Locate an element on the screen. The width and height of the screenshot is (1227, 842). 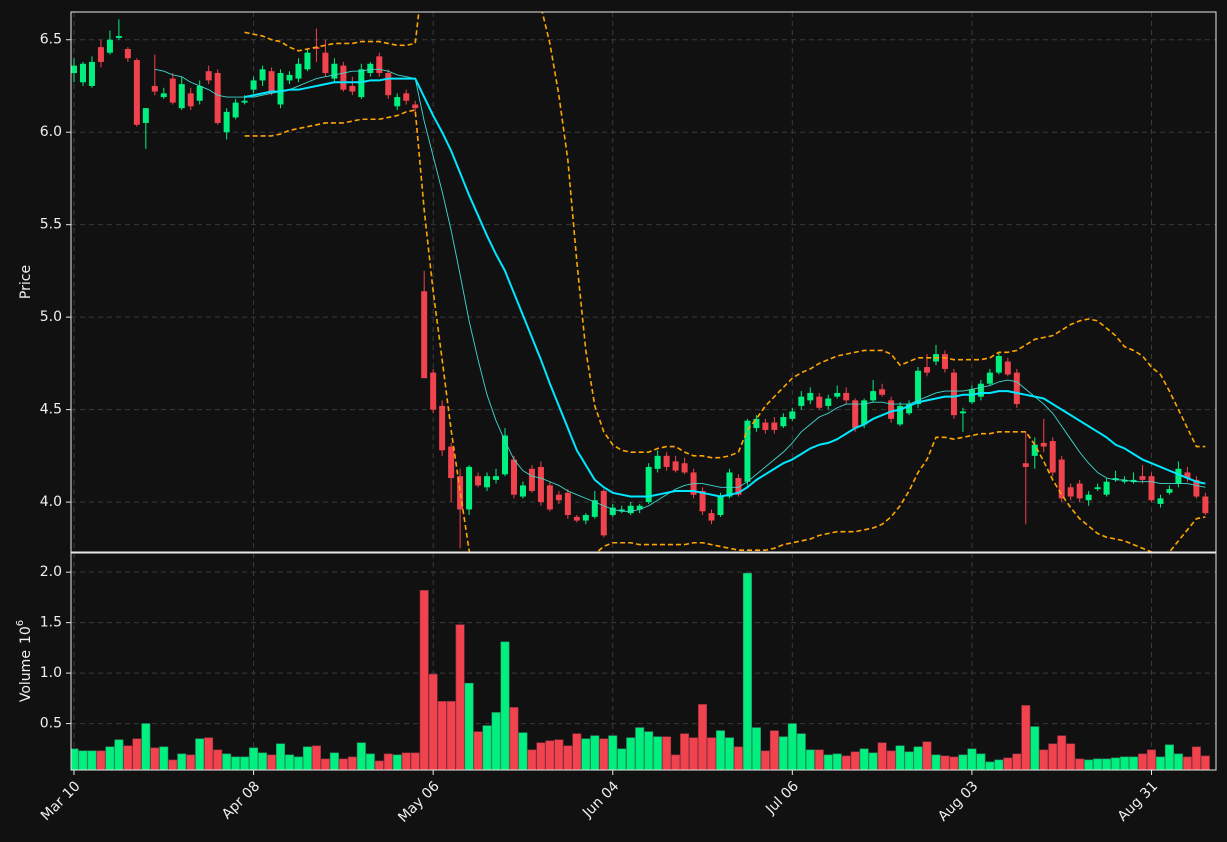
x-tick-label: Apr 08 is located at coordinates (241, 800).